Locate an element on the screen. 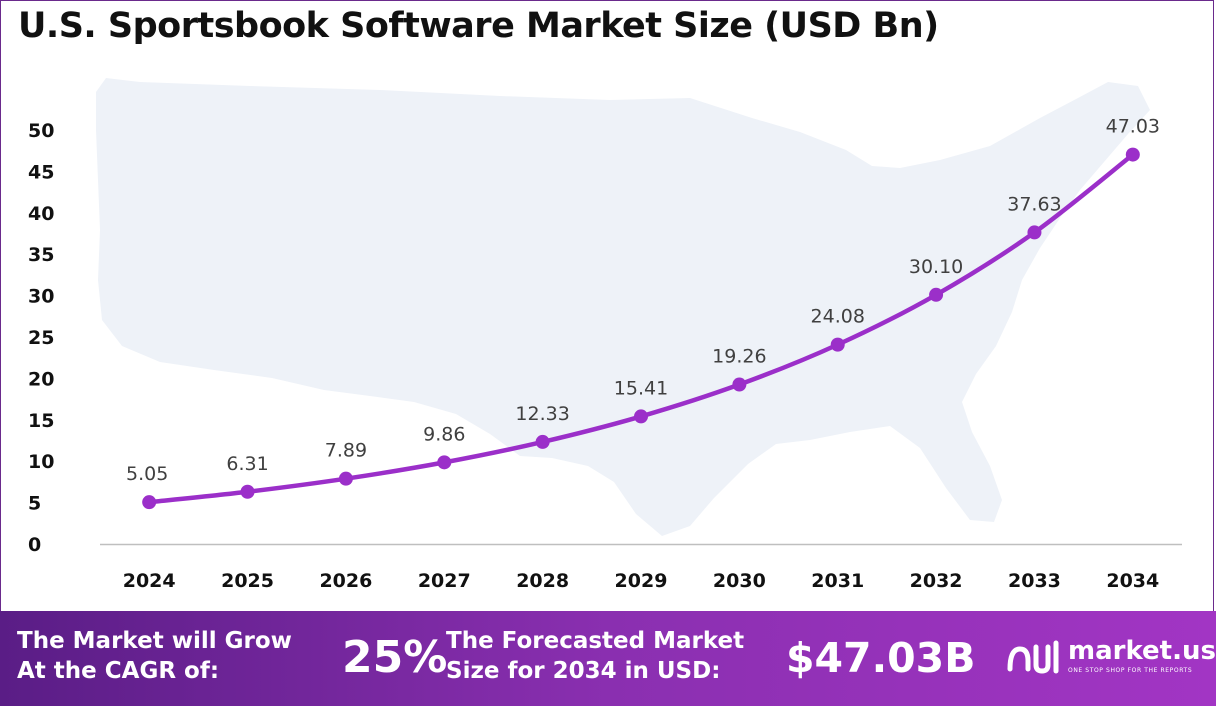 Image resolution: width=1216 pixels, height=706 pixels. data-label: 30.10 is located at coordinates (936, 267).